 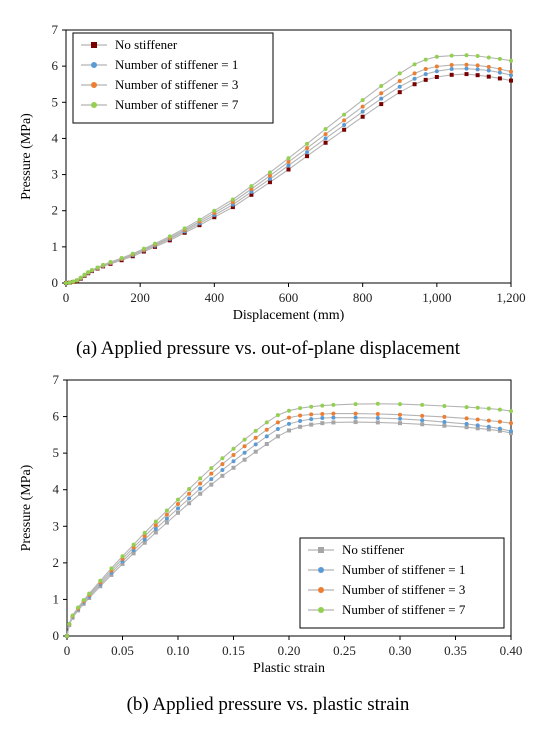 I want to click on x-axis-label: Plastic strain, so click(x=289, y=668).